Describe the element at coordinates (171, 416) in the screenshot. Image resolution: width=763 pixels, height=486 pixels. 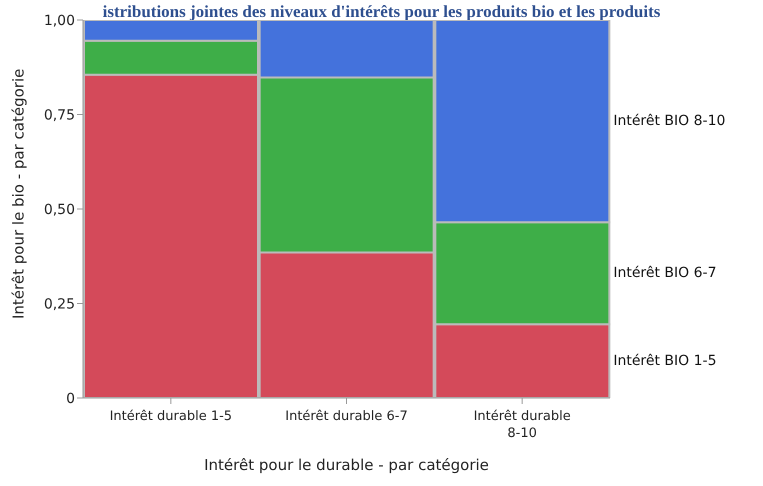
I see `x-tick-label: Intérêt durable 1-5` at that location.